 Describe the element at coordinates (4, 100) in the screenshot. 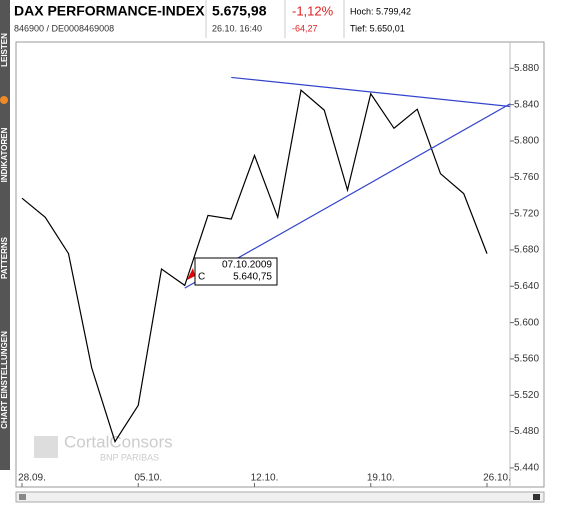

I see `tab-icon` at that location.